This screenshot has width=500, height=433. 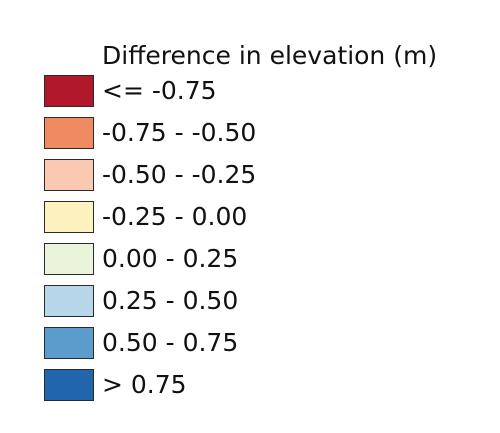 What do you see at coordinates (264, 260) in the screenshot?
I see `legend-item: 0.00 - 0.25` at bounding box center [264, 260].